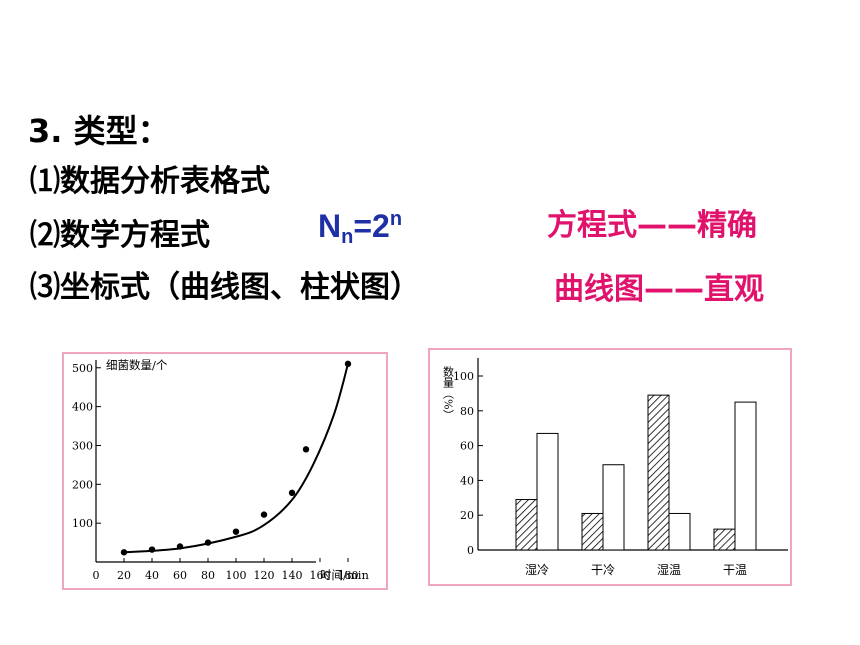 The height and width of the screenshot is (645, 860). I want to click on x-tick-label: 40, so click(152, 575).